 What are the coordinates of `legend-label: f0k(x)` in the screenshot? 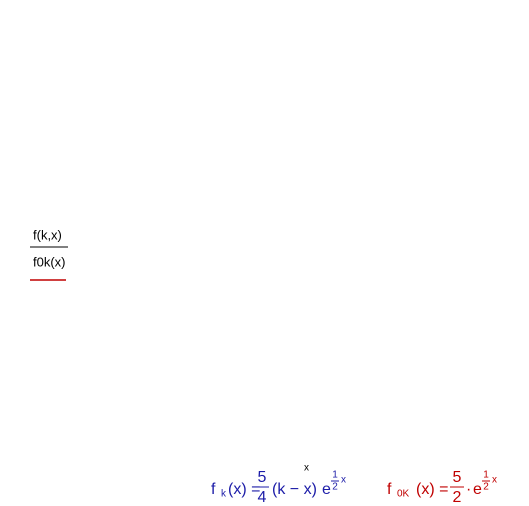 It's located at (49, 261).